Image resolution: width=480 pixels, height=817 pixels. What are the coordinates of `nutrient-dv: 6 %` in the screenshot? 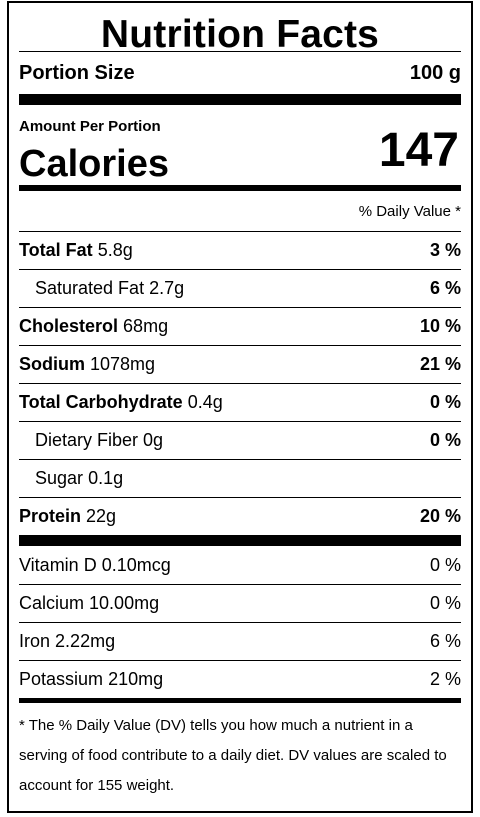 It's located at (445, 288).